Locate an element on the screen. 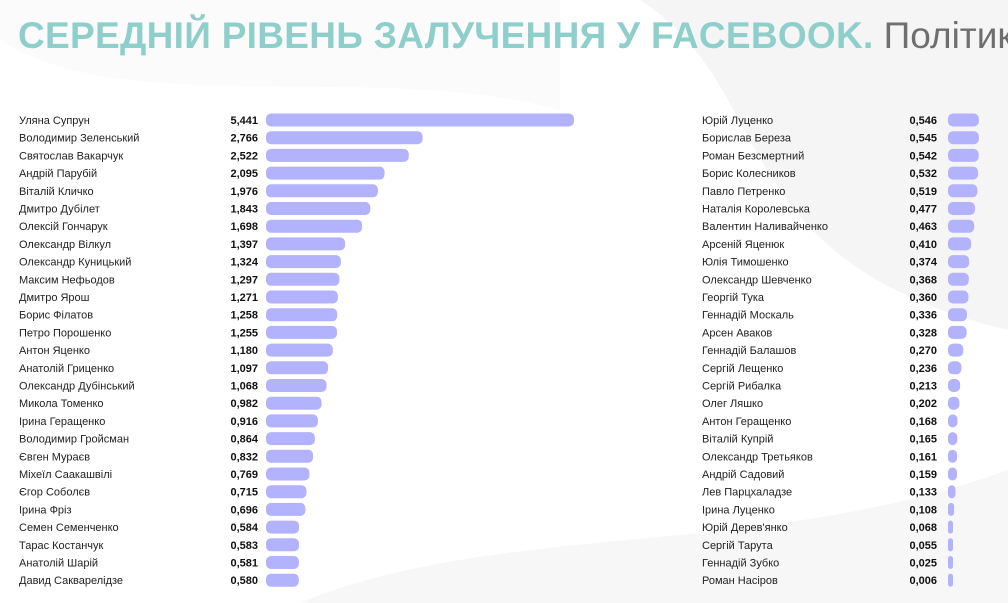 The image size is (1008, 603). category-label: Дмитро Дубілет is located at coordinates (59, 210).